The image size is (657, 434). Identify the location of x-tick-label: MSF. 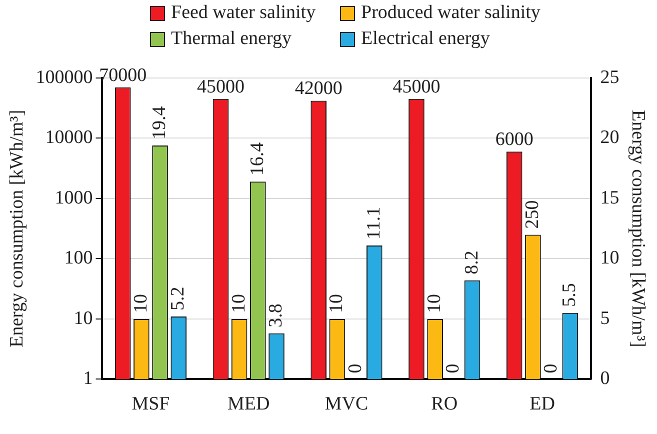
(151, 404).